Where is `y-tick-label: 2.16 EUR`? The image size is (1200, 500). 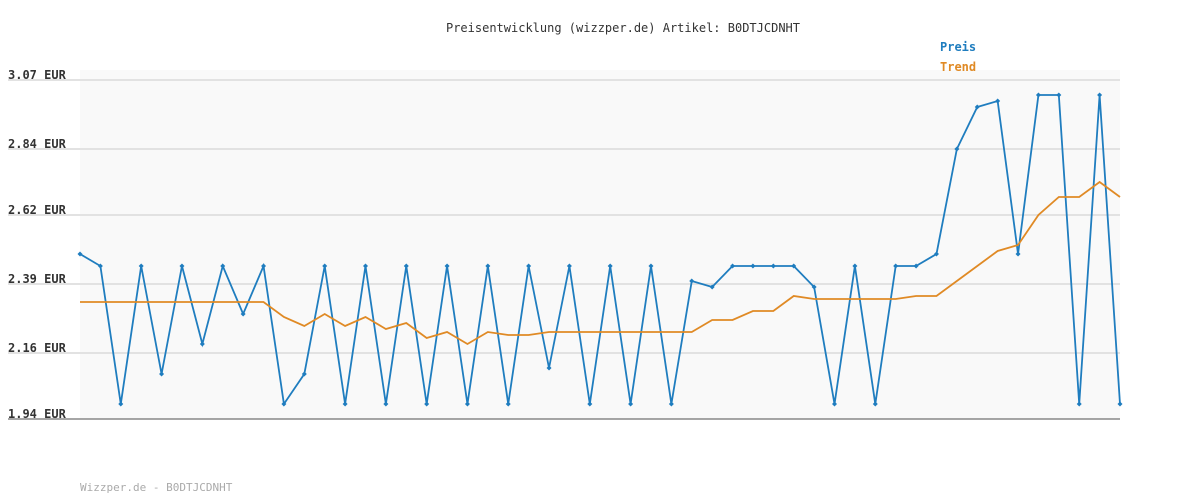
y-tick-label: 2.16 EUR is located at coordinates (37, 348).